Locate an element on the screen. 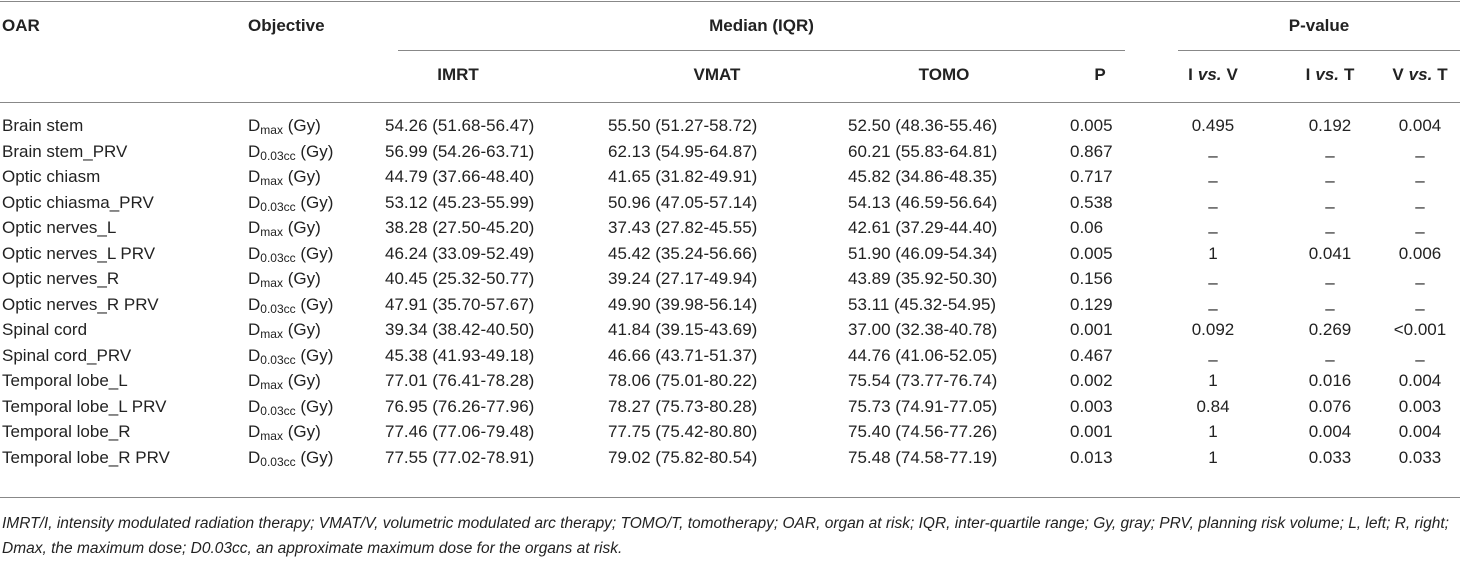 Image resolution: width=1460 pixels, height=563 pixels. value-cell: 49.90 (39.98-56.14) is located at coordinates (683, 304).